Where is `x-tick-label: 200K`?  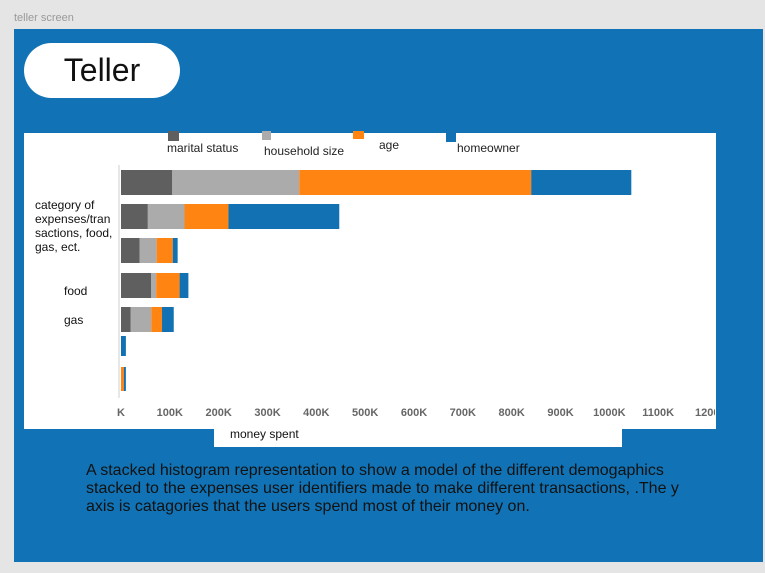 x-tick-label: 200K is located at coordinates (218, 413).